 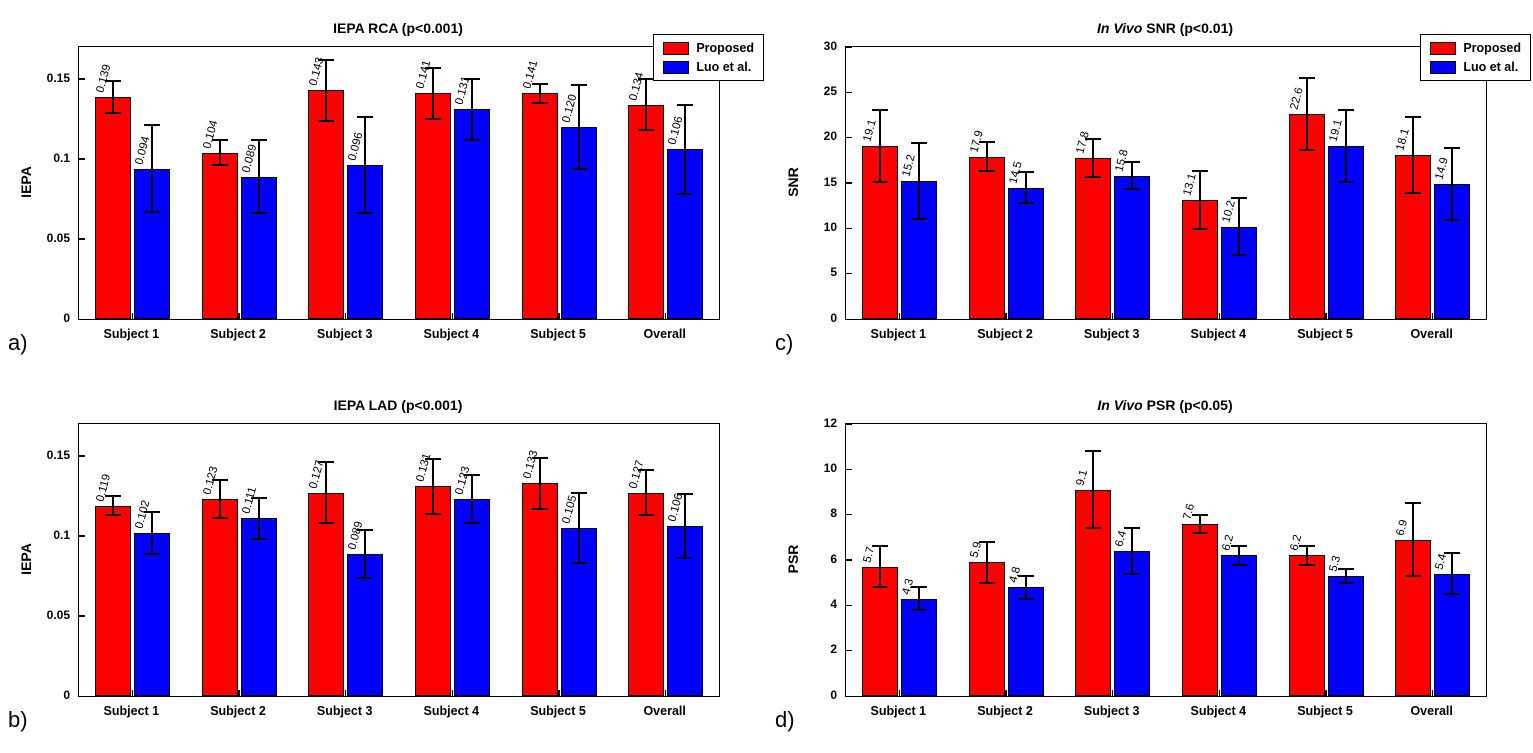 I want to click on y-tick-label: 8, so click(x=833, y=513).